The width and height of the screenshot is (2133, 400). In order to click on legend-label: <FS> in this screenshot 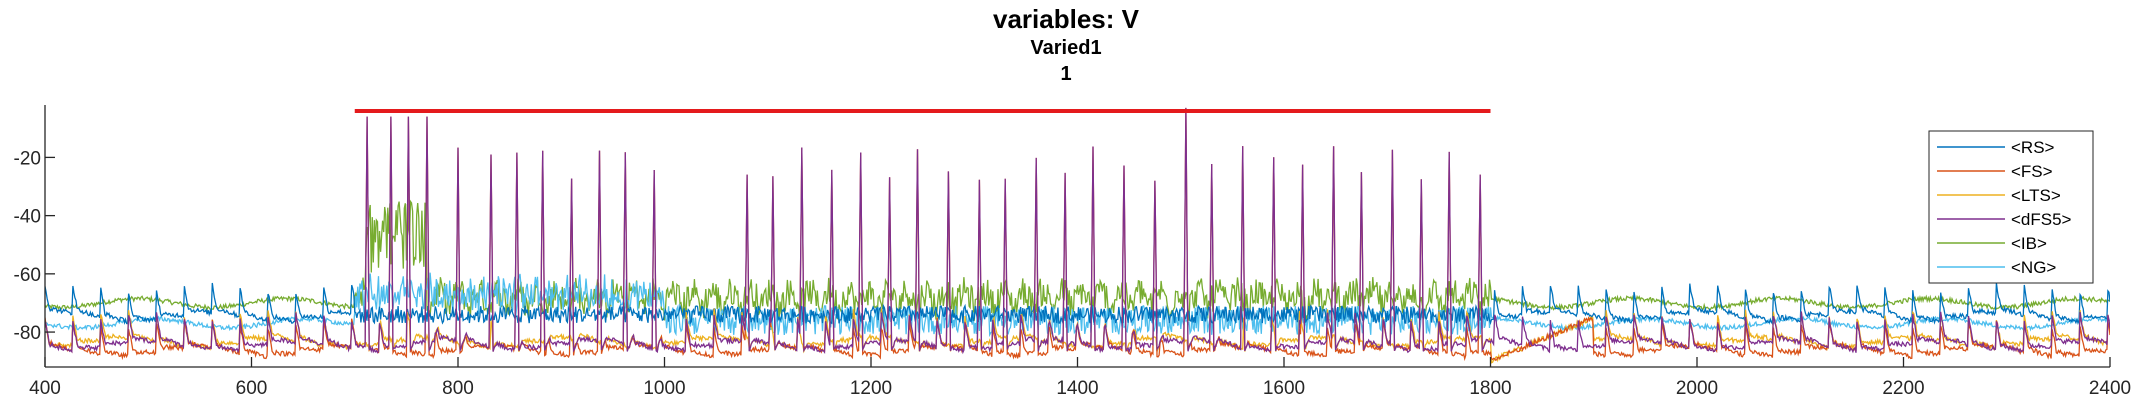, I will do `click(2032, 171)`.